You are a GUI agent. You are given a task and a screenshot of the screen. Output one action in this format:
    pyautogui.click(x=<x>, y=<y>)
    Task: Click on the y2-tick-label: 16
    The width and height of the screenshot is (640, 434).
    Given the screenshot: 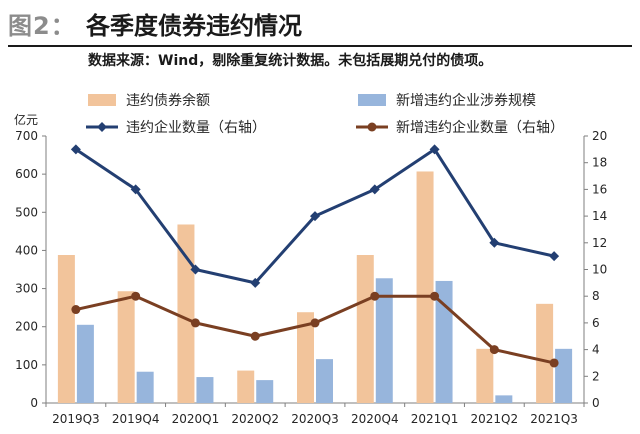 What is the action you would take?
    pyautogui.click(x=599, y=189)
    